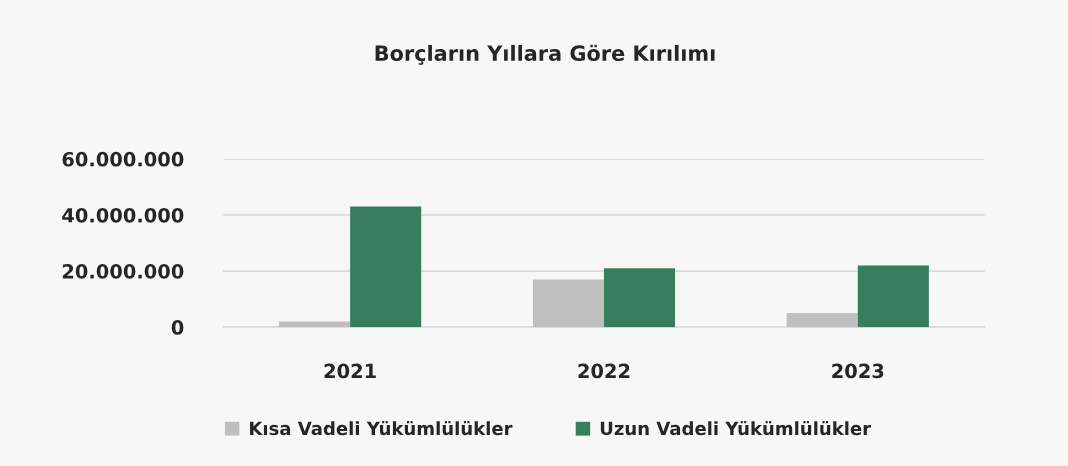 This screenshot has height=466, width=1068. I want to click on y-tick-label: 60.000.000, so click(123, 159).